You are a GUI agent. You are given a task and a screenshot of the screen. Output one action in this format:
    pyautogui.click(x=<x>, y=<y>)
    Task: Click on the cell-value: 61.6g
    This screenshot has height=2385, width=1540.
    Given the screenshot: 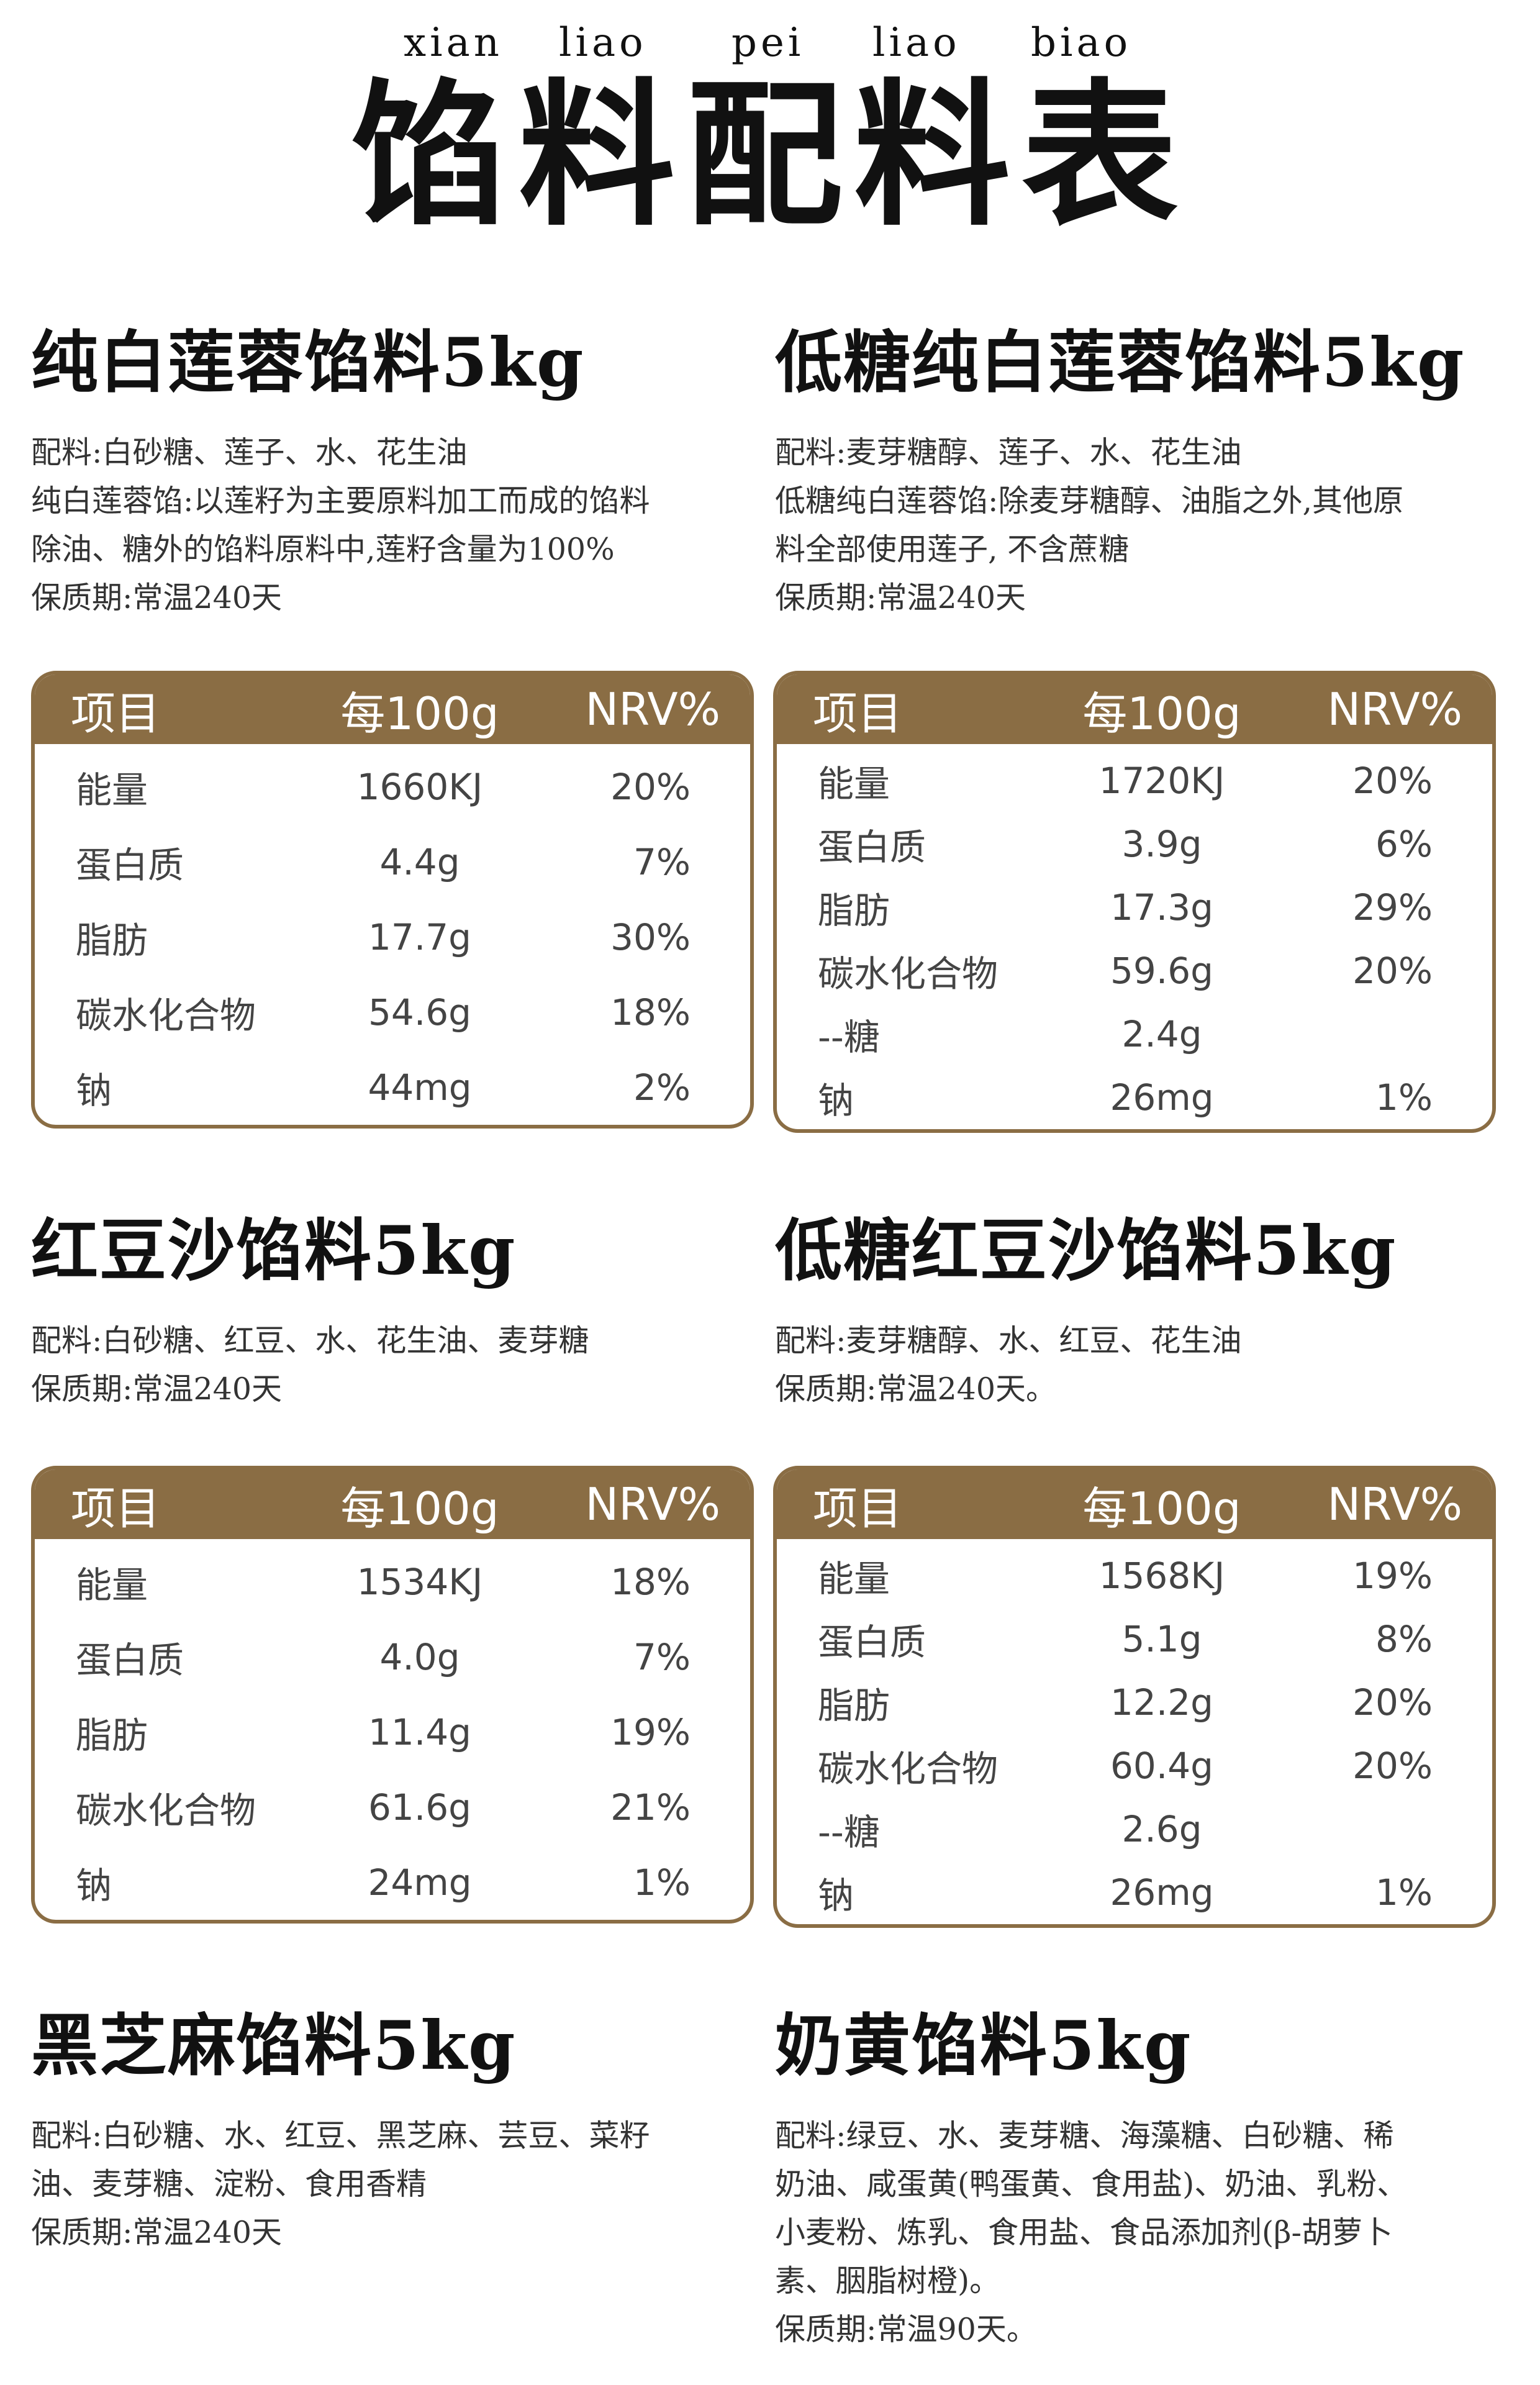 What is the action you would take?
    pyautogui.click(x=419, y=1807)
    